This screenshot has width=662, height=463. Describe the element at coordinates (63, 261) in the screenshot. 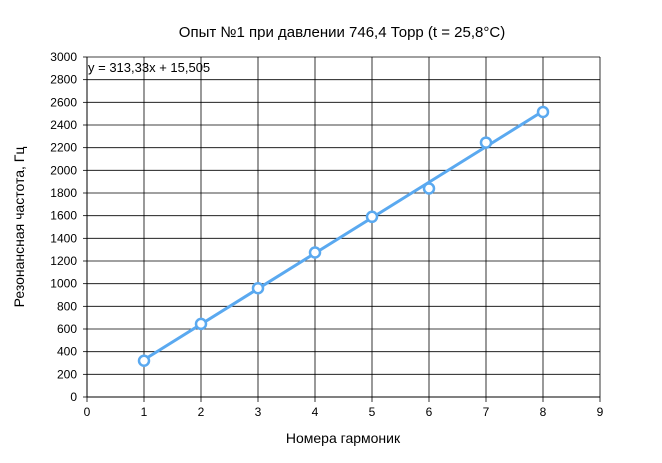

I see `y-tick-label: 1200` at that location.